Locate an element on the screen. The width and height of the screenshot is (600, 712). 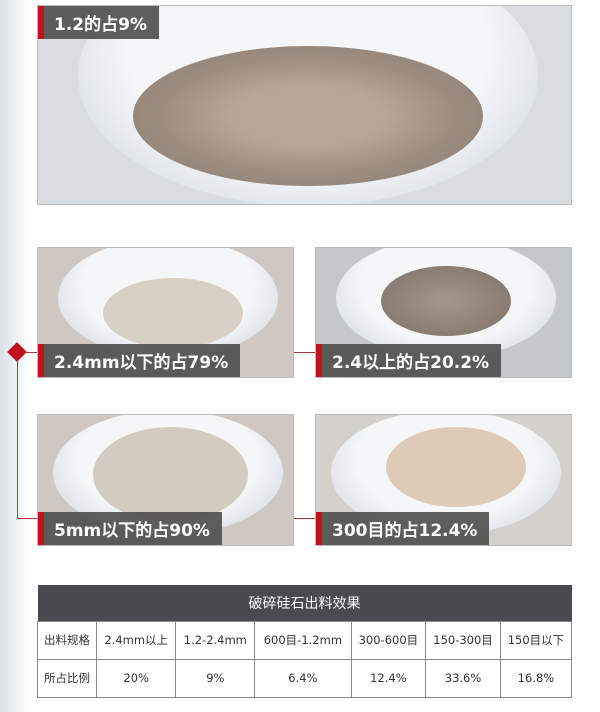
table-cell: 6.4% is located at coordinates (303, 678).